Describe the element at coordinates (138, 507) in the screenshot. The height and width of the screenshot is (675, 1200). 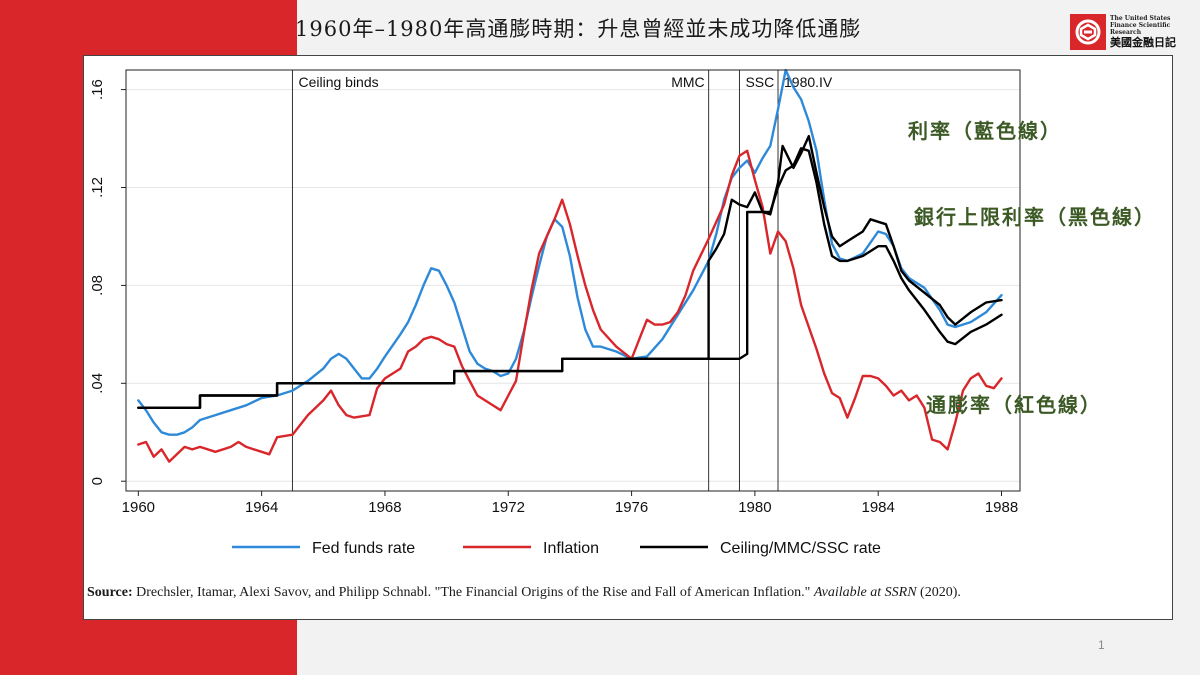
I see `x-tick-label: 1960` at that location.